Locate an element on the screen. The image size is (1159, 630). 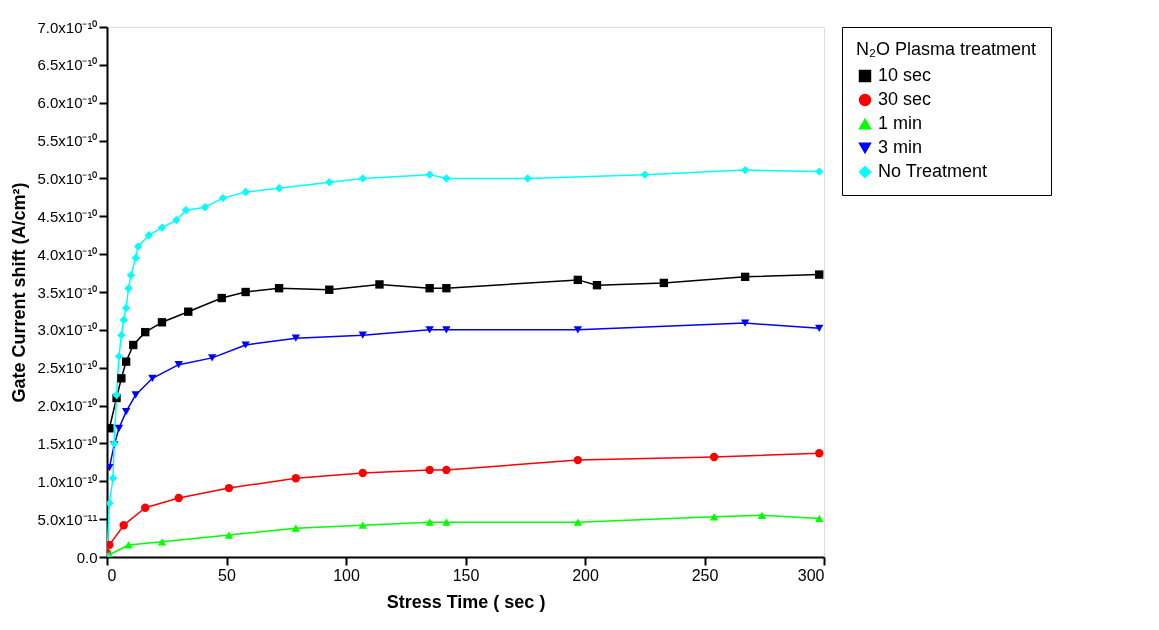
x-tick-label: 150 is located at coordinates (466, 575).